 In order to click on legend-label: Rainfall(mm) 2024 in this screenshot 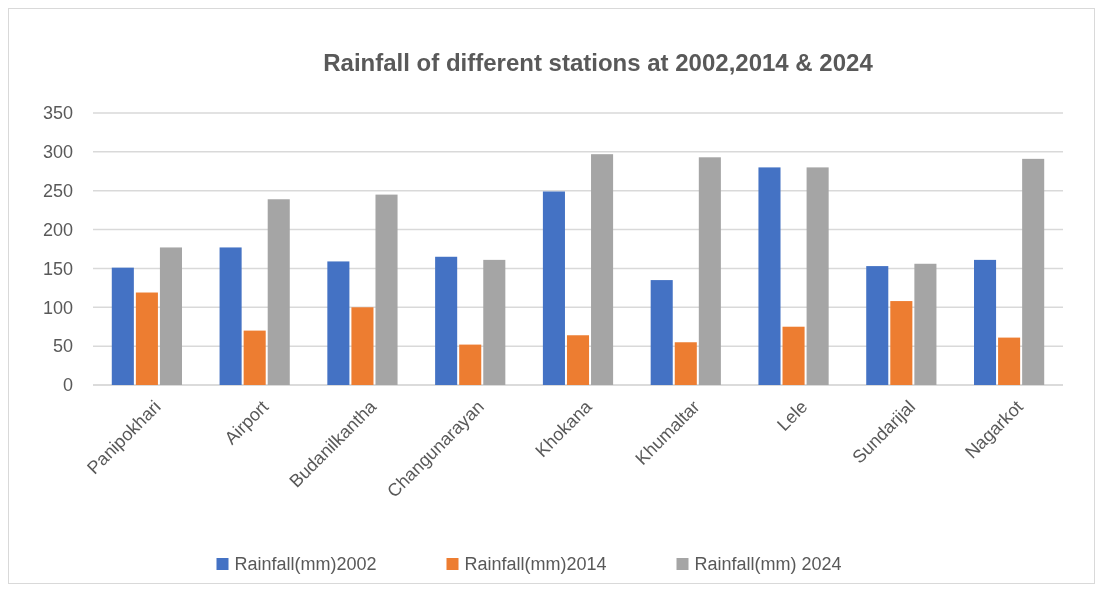, I will do `click(768, 564)`.